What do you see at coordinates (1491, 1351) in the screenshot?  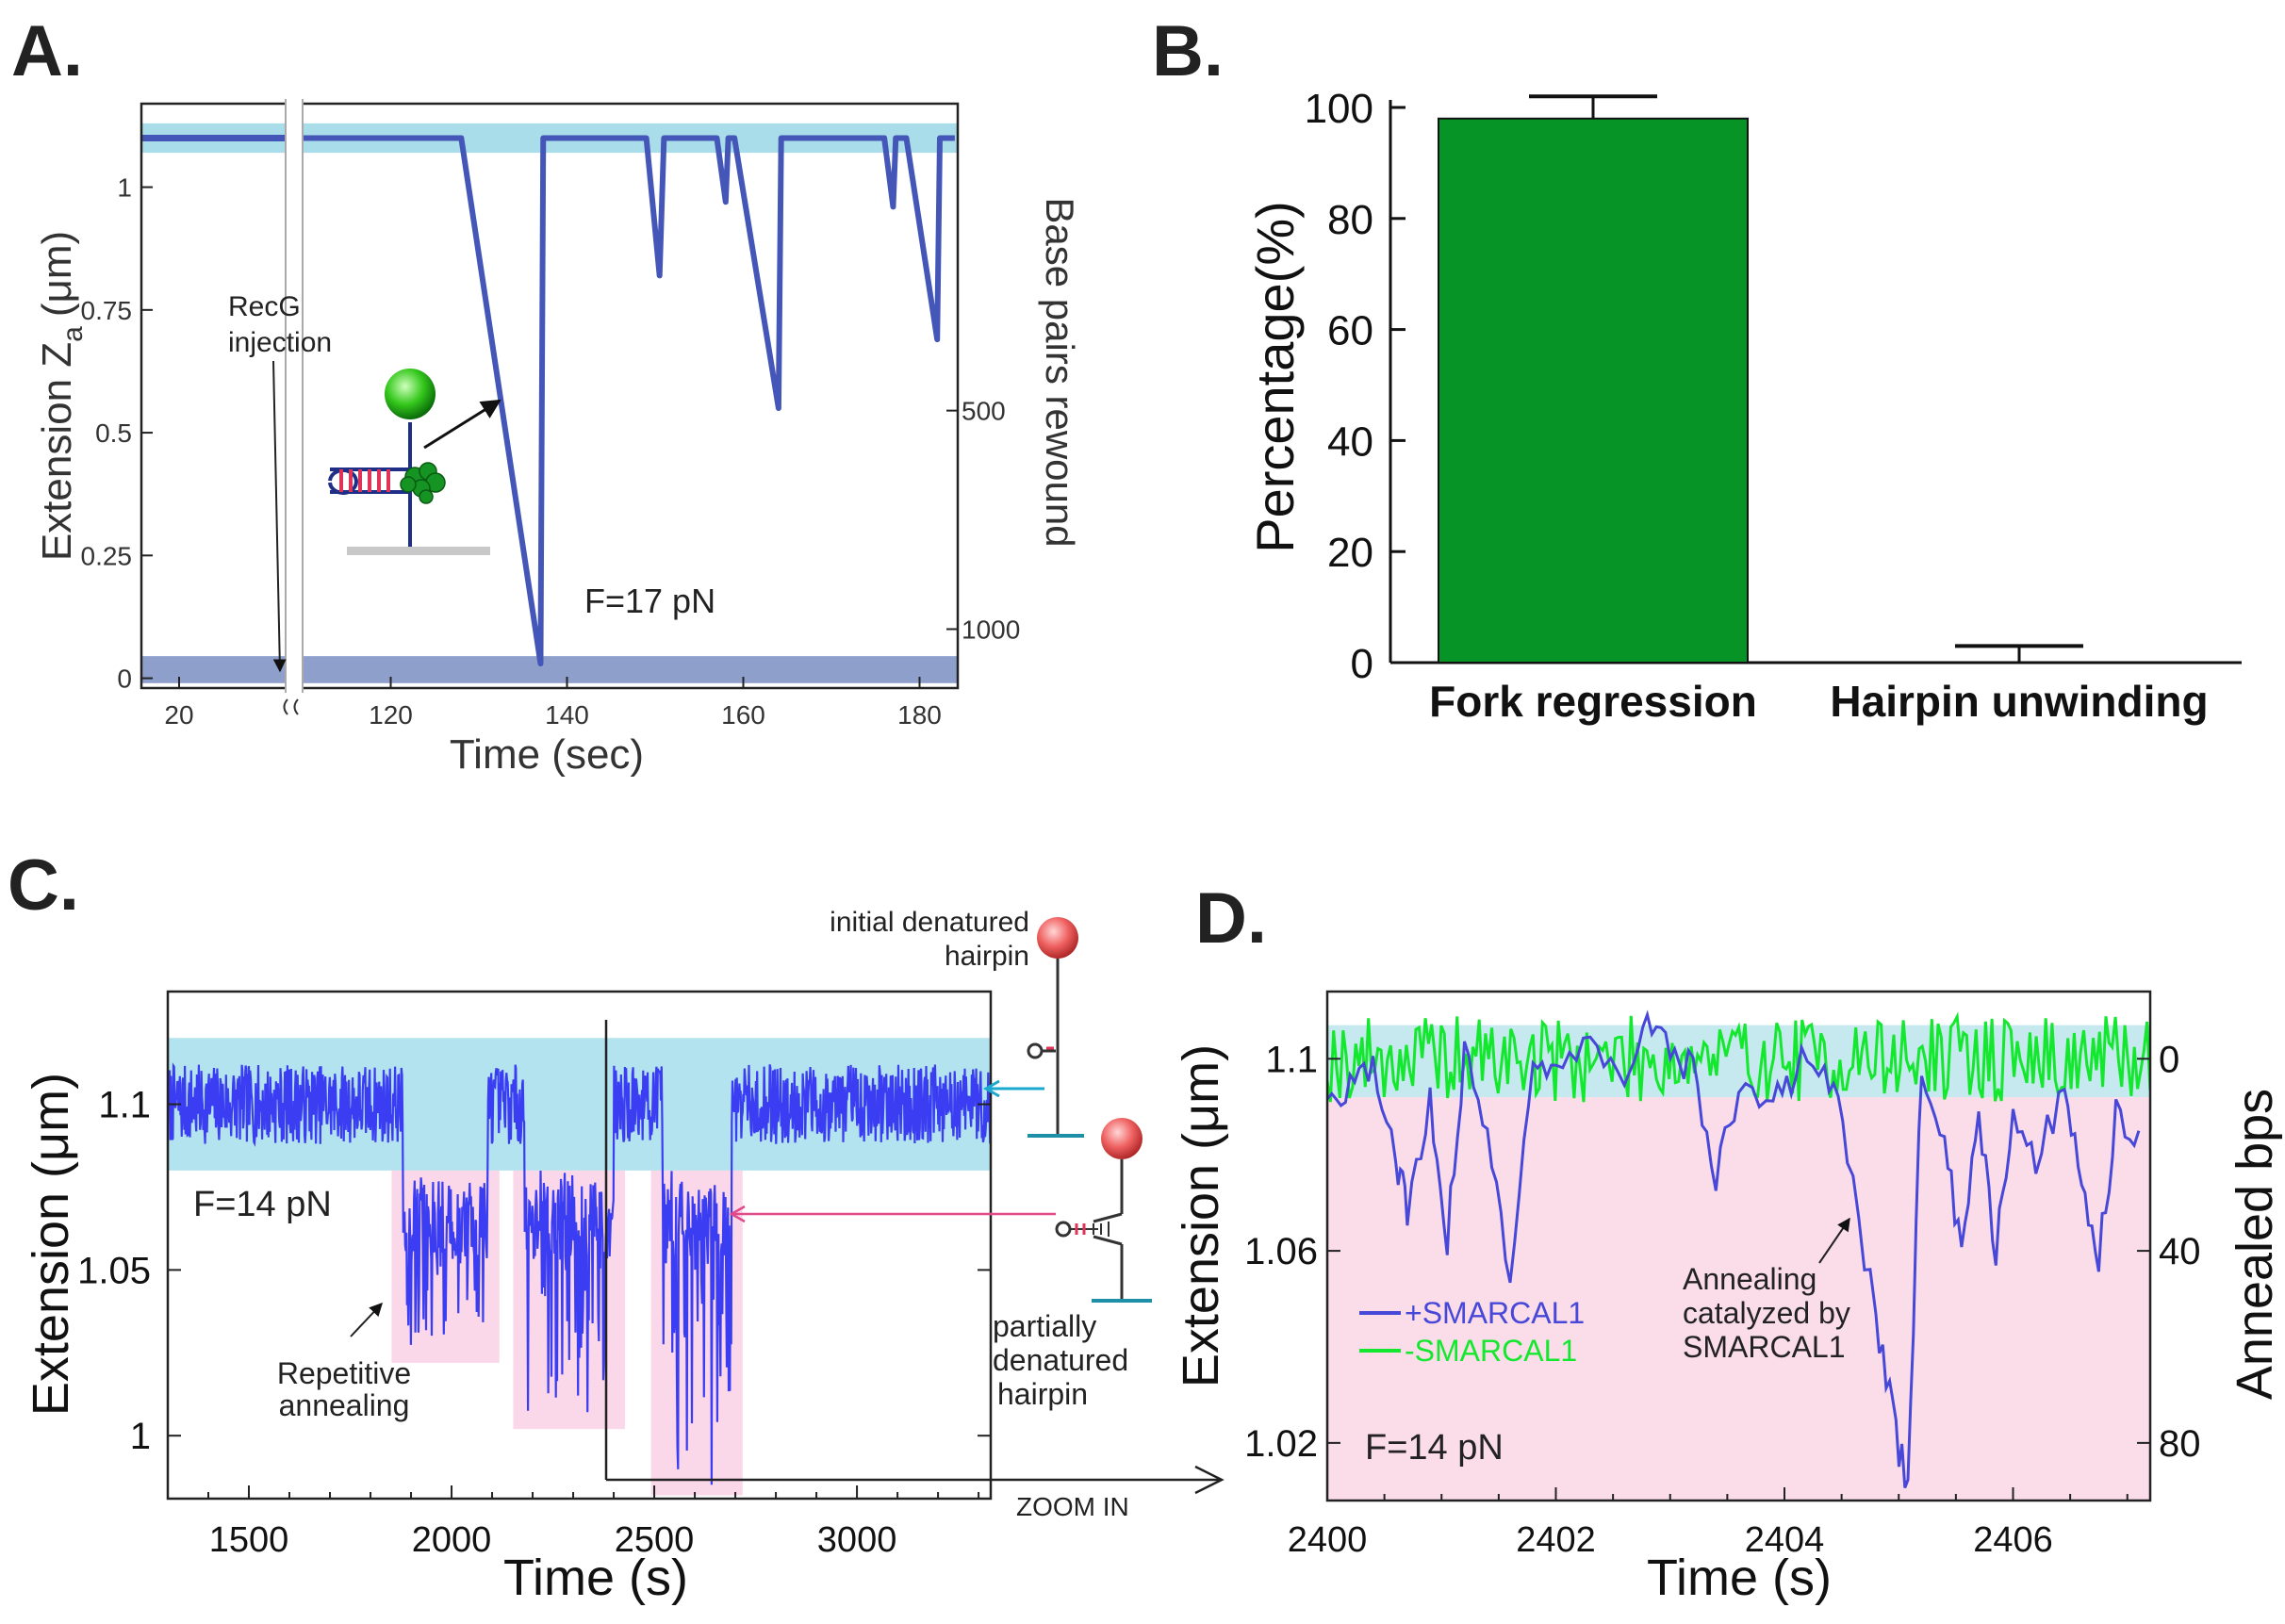 I see `legend-label-minus: -SMARCAL1` at bounding box center [1491, 1351].